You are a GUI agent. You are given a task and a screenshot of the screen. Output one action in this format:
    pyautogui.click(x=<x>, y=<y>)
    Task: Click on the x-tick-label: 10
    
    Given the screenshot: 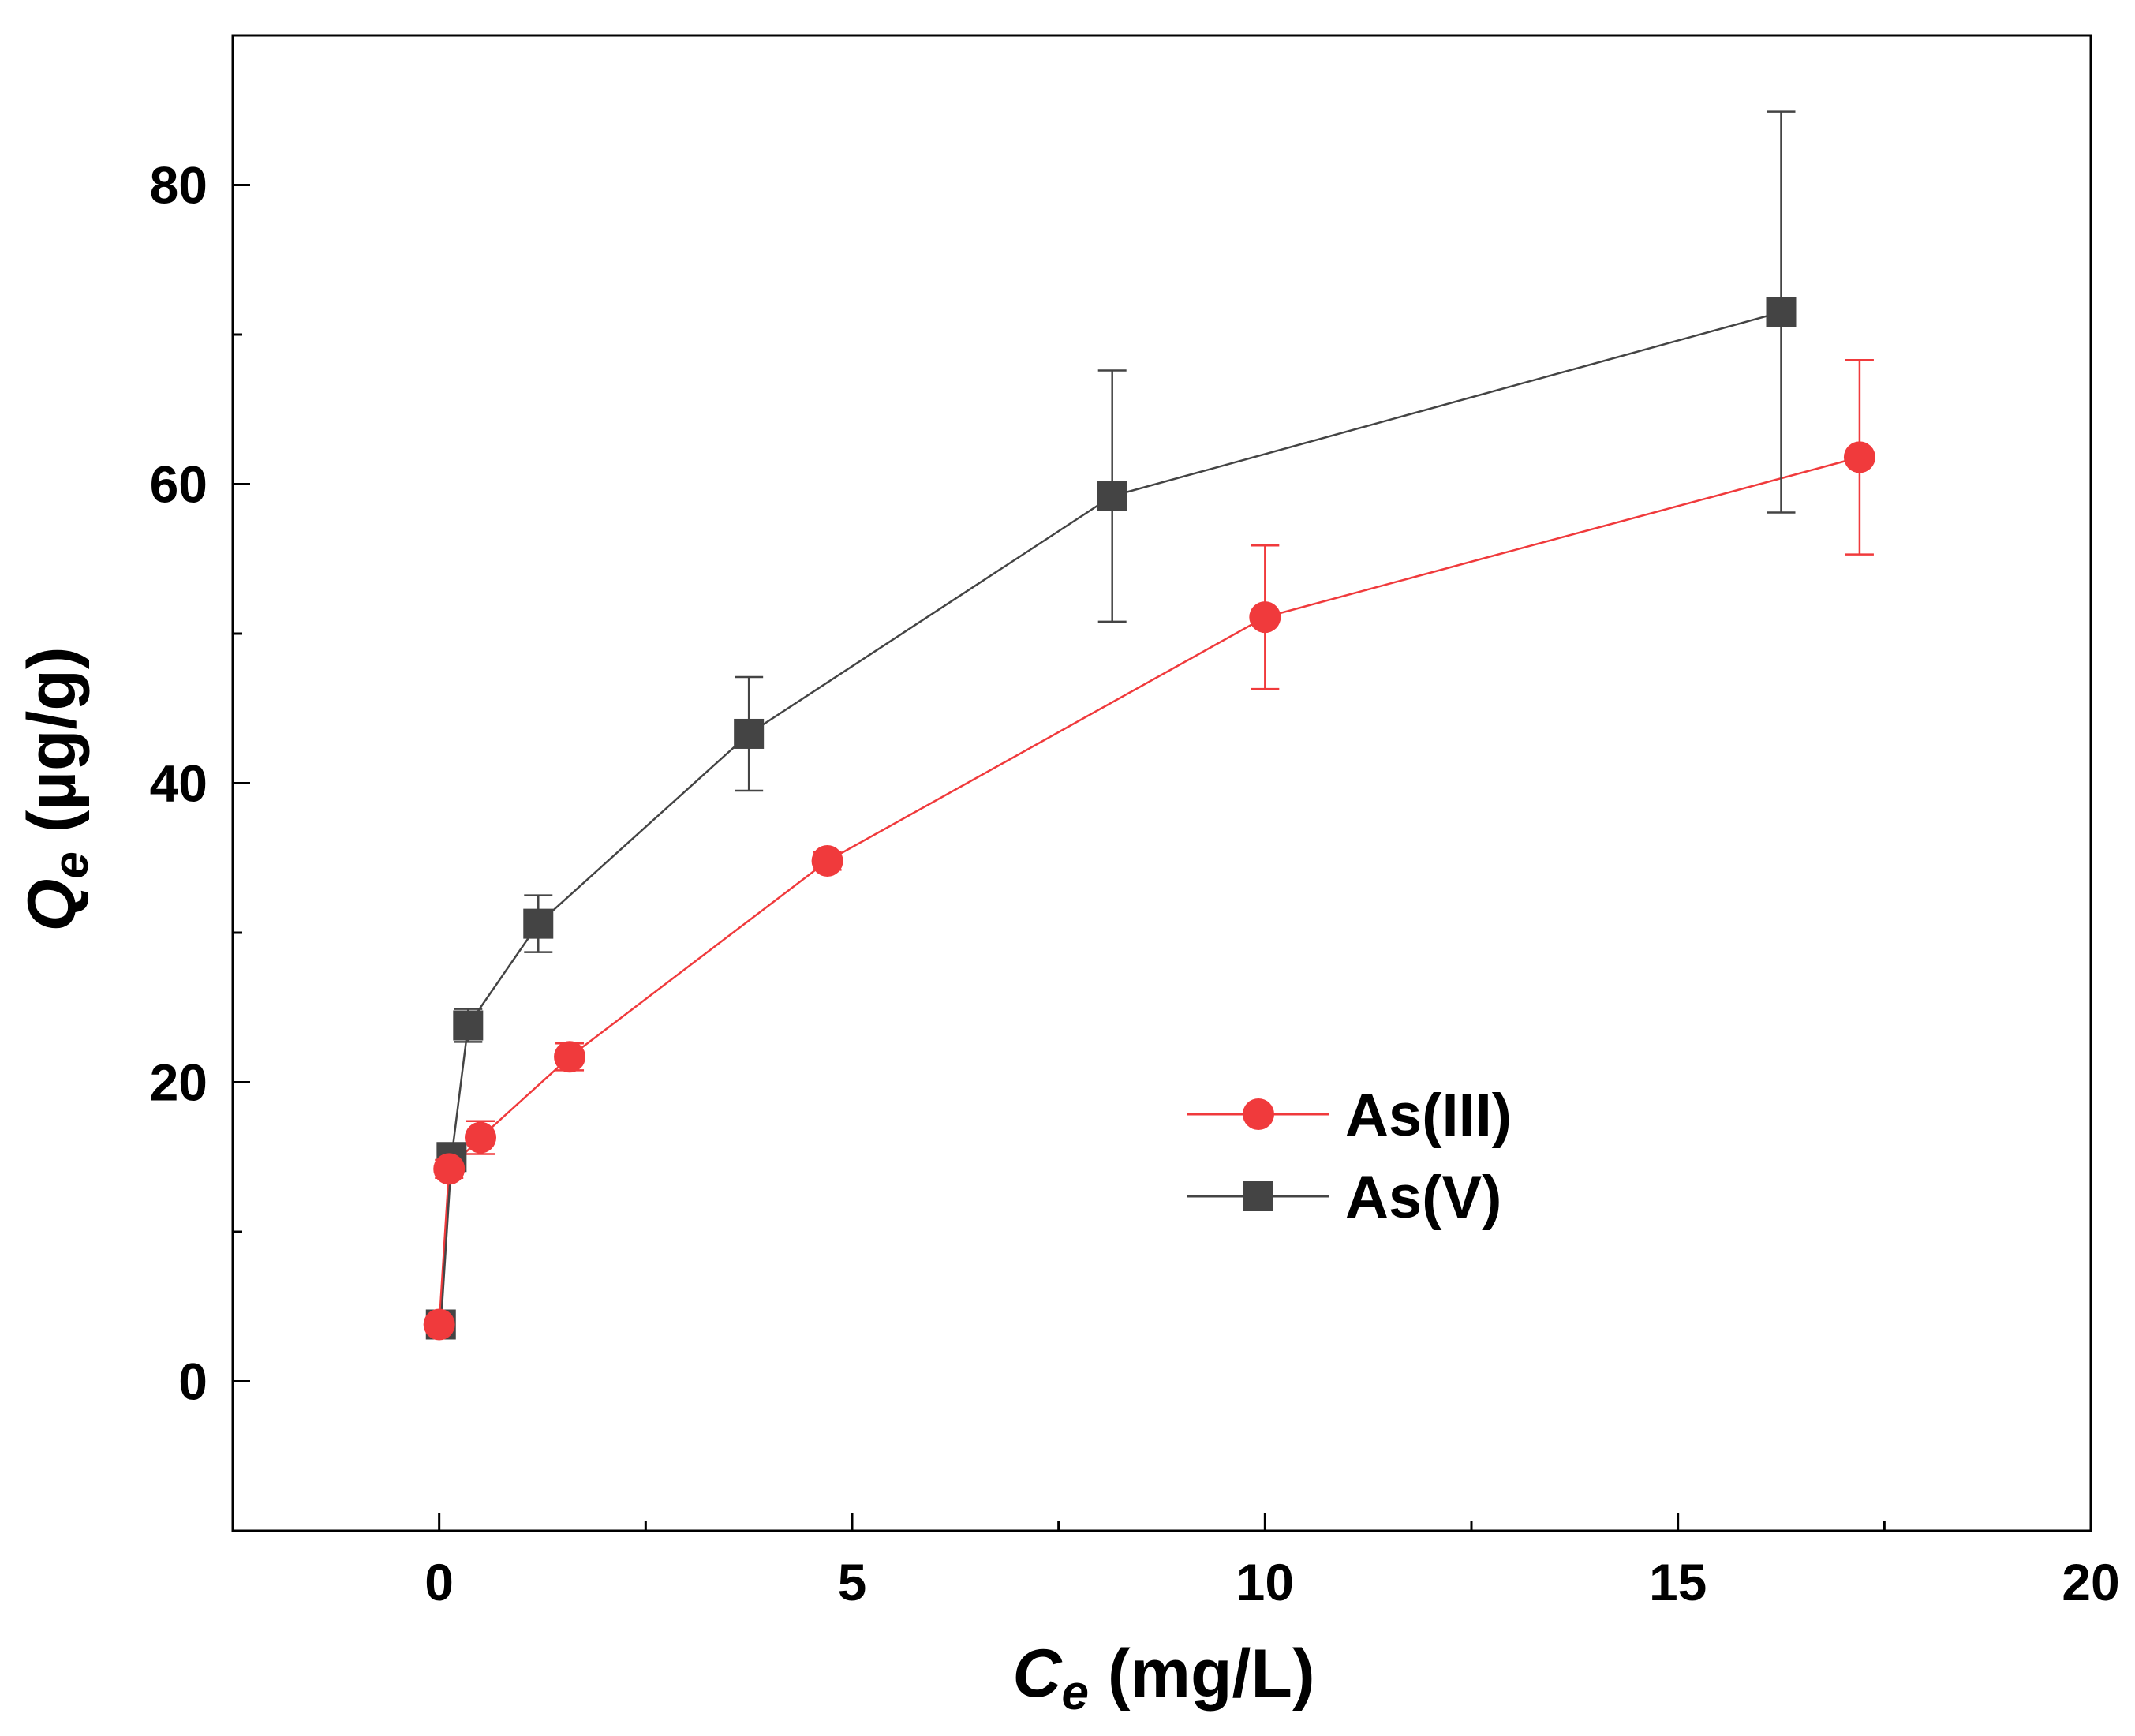 What is the action you would take?
    pyautogui.click(x=1265, y=1582)
    